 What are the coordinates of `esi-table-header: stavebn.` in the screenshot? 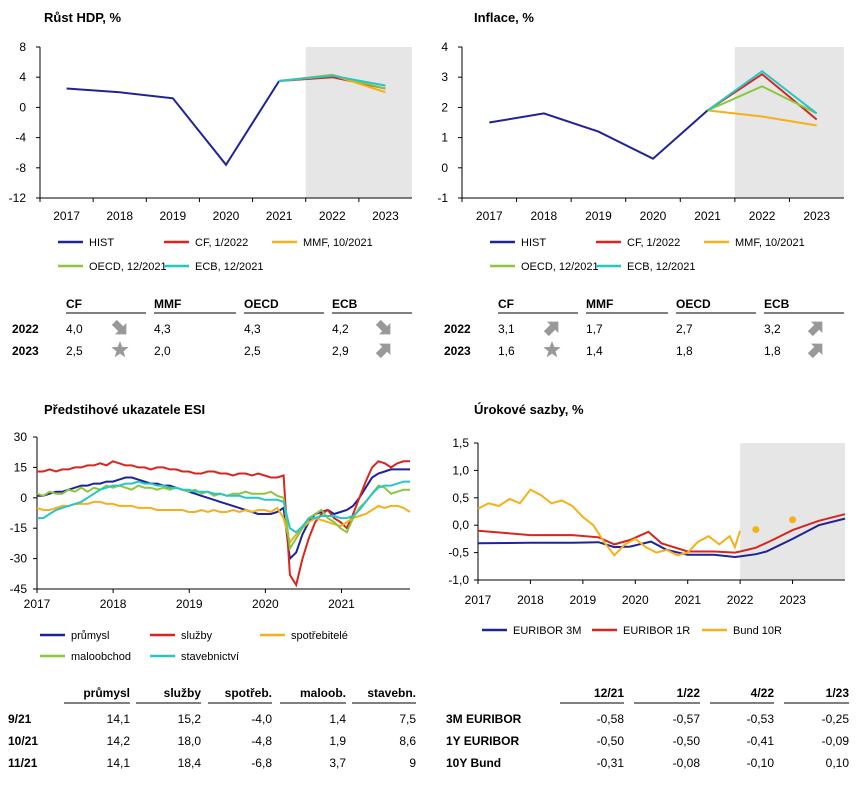 It's located at (391, 693).